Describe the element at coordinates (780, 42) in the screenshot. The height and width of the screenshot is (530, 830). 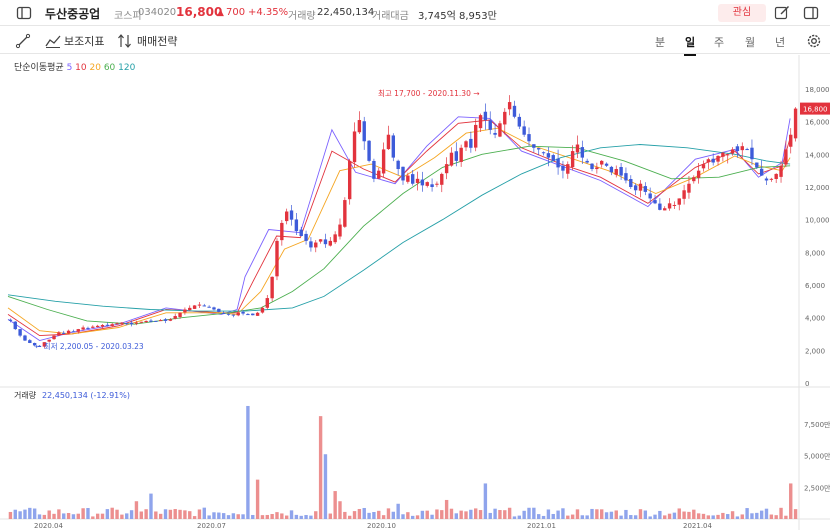
I see `period-tab-4: 년` at that location.